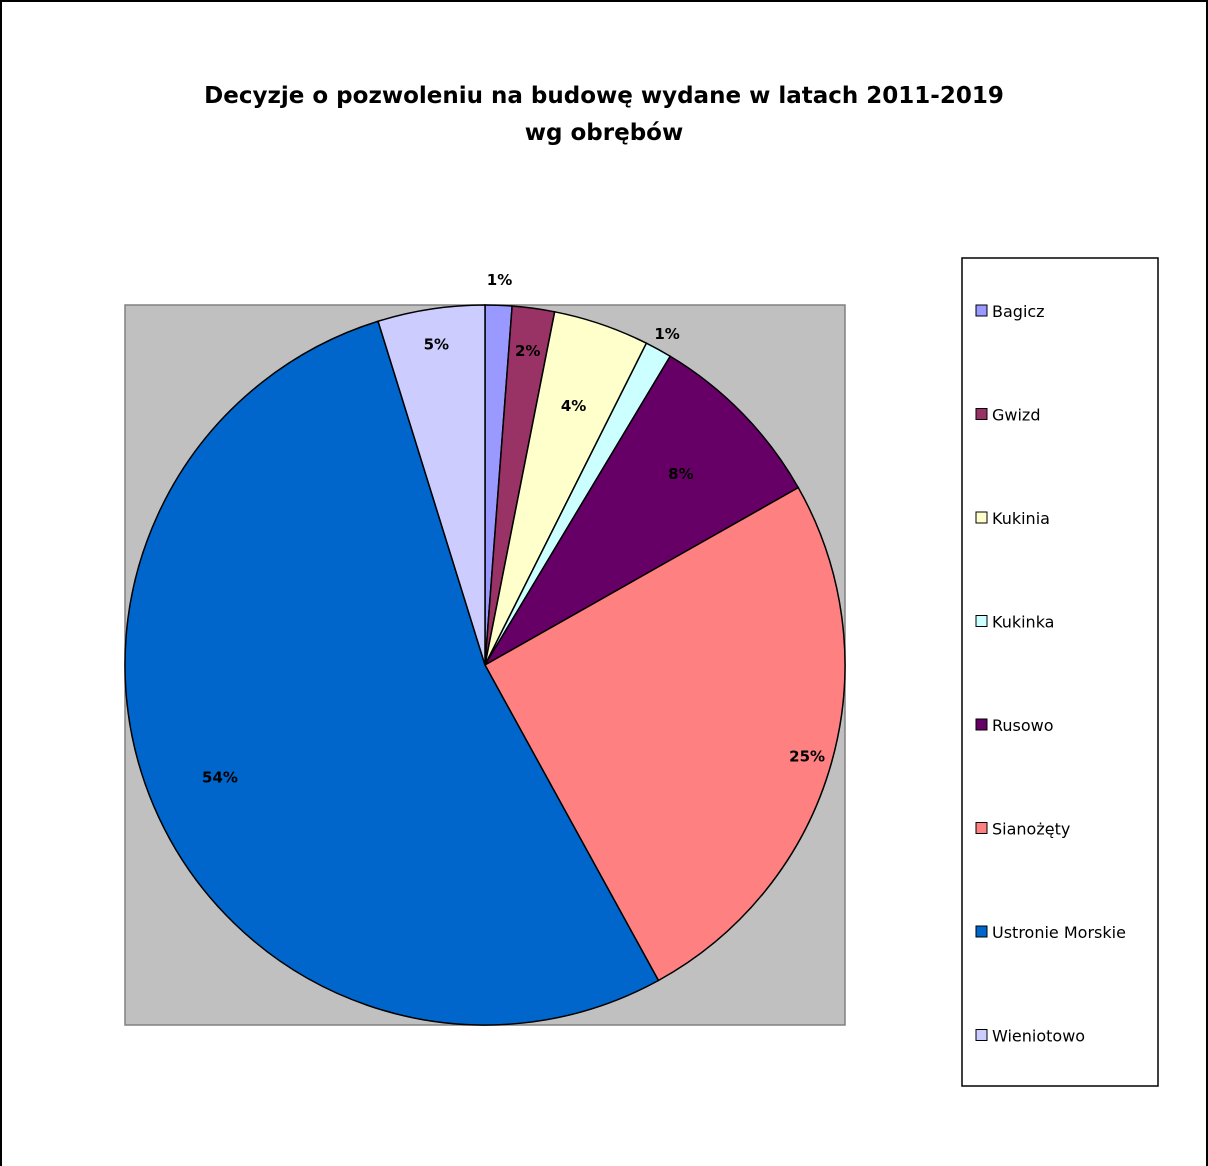 This screenshot has width=1208, height=1166. I want to click on legend-label-ustronie-morskie: Ustronie Morskie, so click(1059, 932).